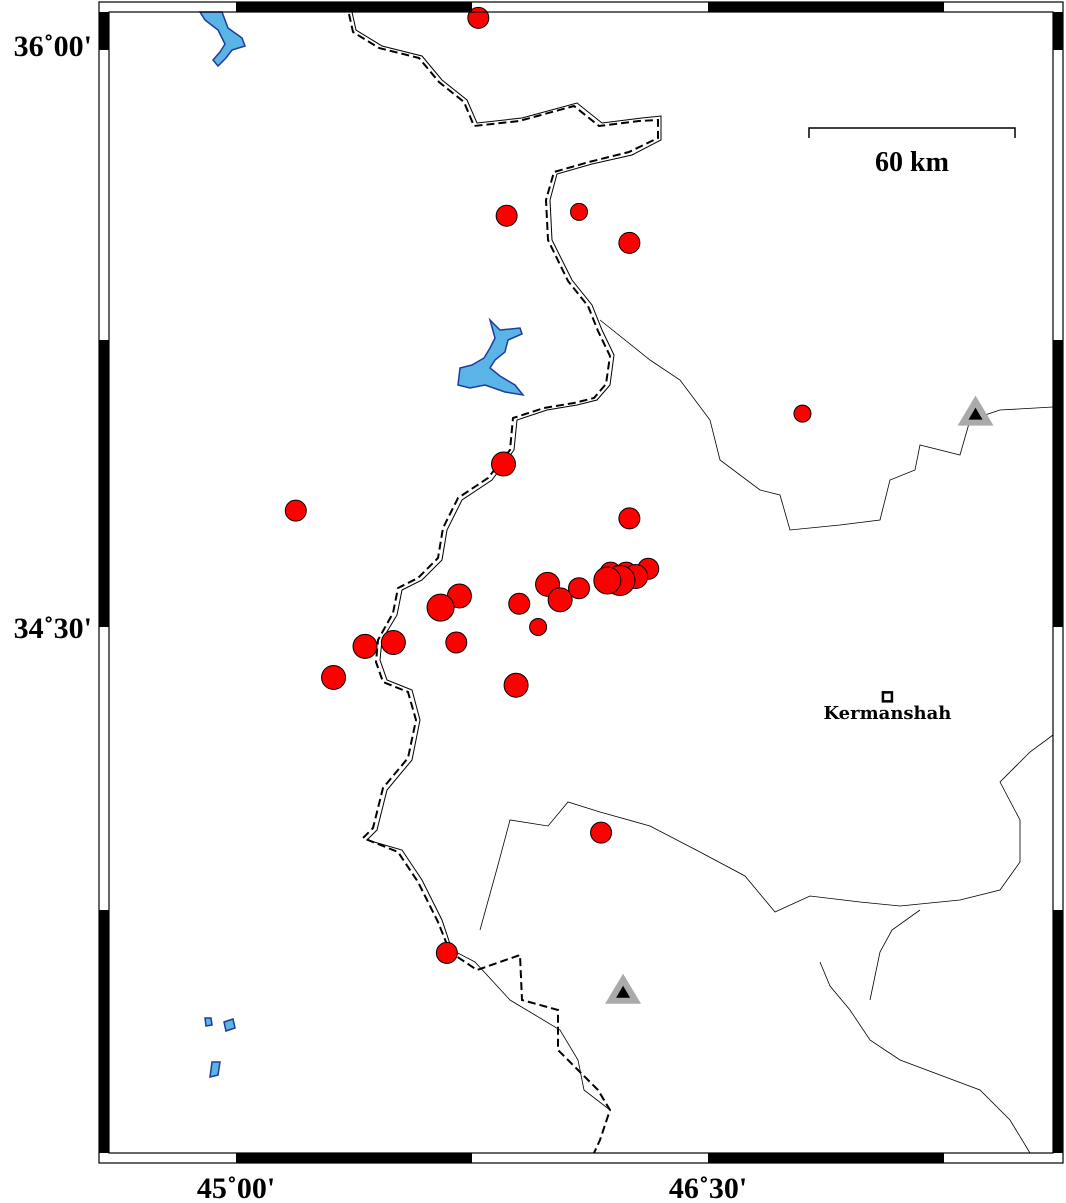 Image resolution: width=1066 pixels, height=1203 pixels. I want to click on scale-bar: 60 km, so click(912, 152).